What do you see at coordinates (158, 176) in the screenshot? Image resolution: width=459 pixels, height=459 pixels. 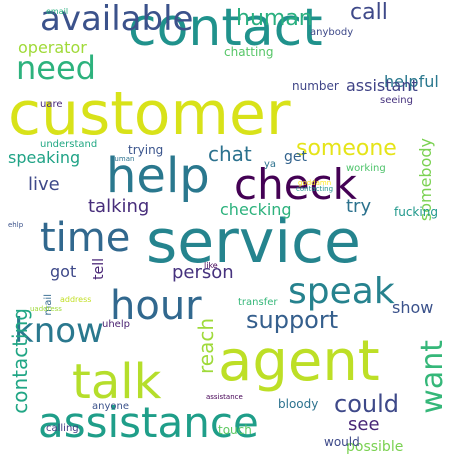 I see `word-help: help` at bounding box center [158, 176].